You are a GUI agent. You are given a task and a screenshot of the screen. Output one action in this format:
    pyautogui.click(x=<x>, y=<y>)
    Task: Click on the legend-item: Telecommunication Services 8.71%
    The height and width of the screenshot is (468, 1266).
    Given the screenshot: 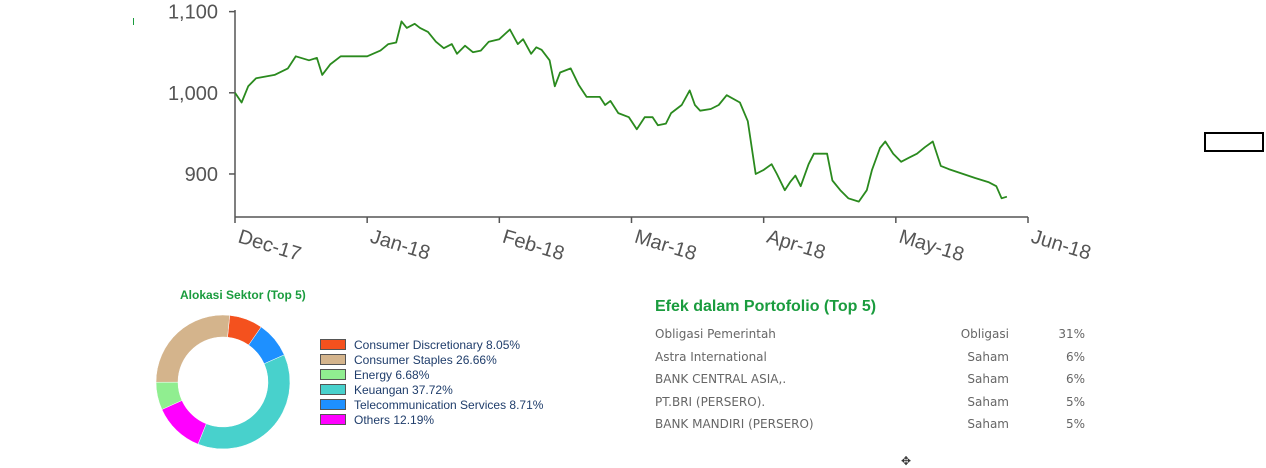 What is the action you would take?
    pyautogui.click(x=431, y=404)
    